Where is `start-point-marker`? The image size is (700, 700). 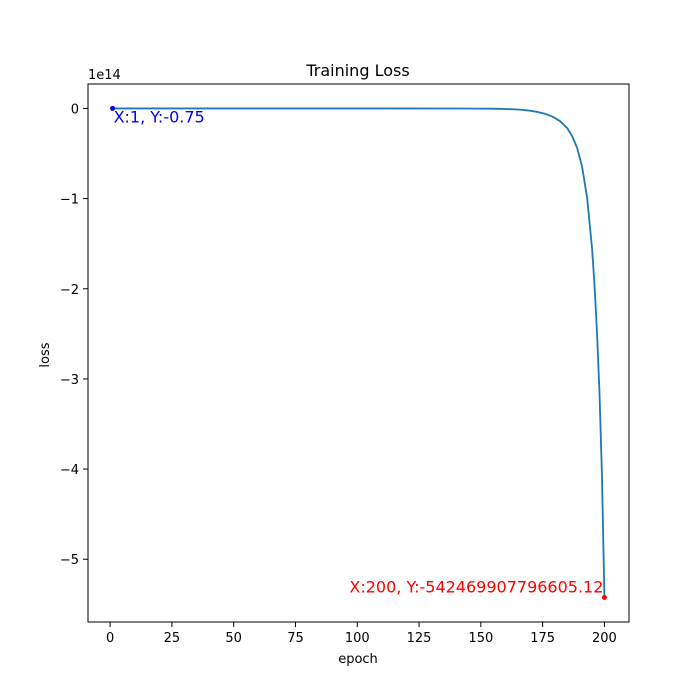
start-point-marker is located at coordinates (113, 108).